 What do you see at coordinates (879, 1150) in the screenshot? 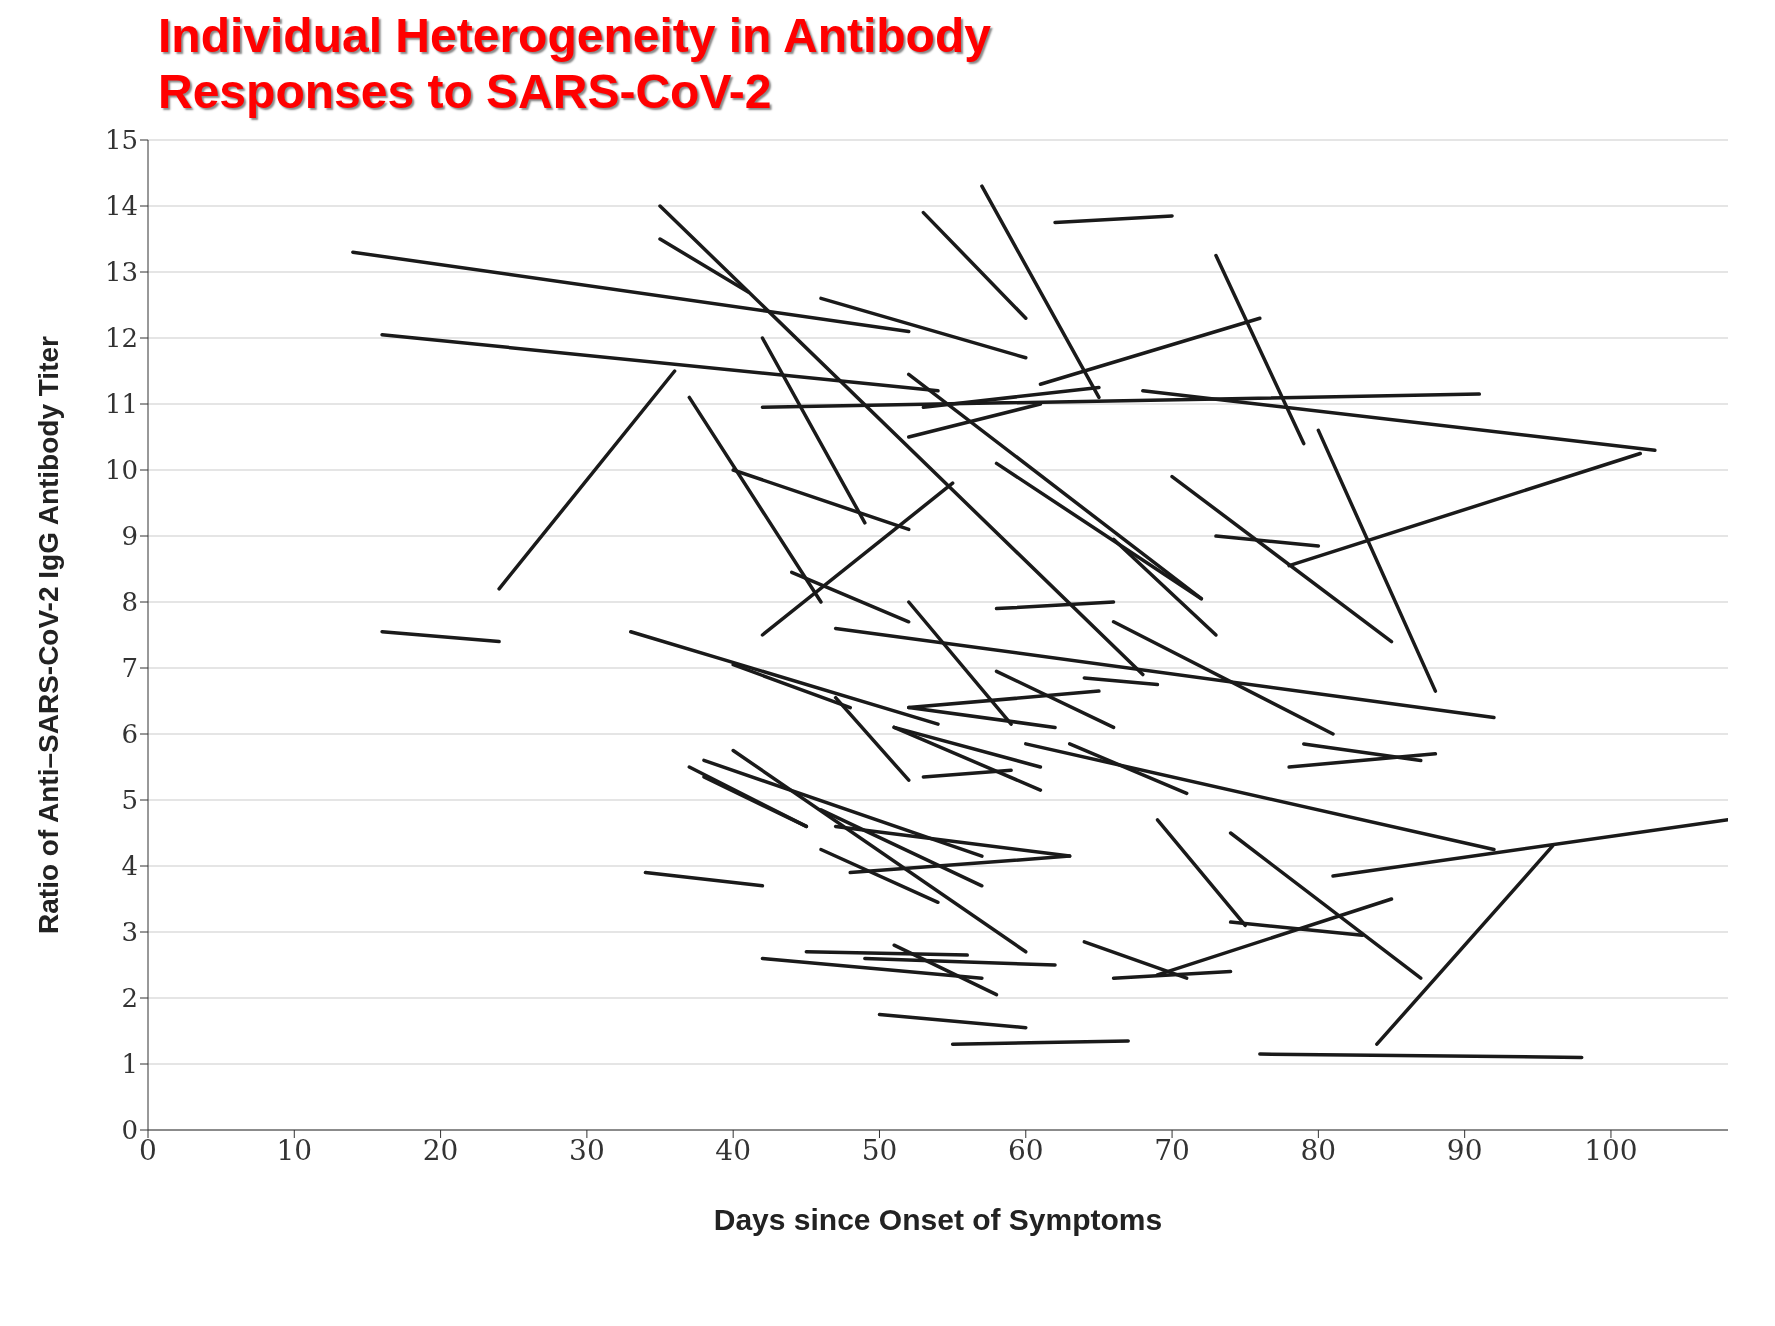
I see `x-tick-label: 50` at bounding box center [879, 1150].